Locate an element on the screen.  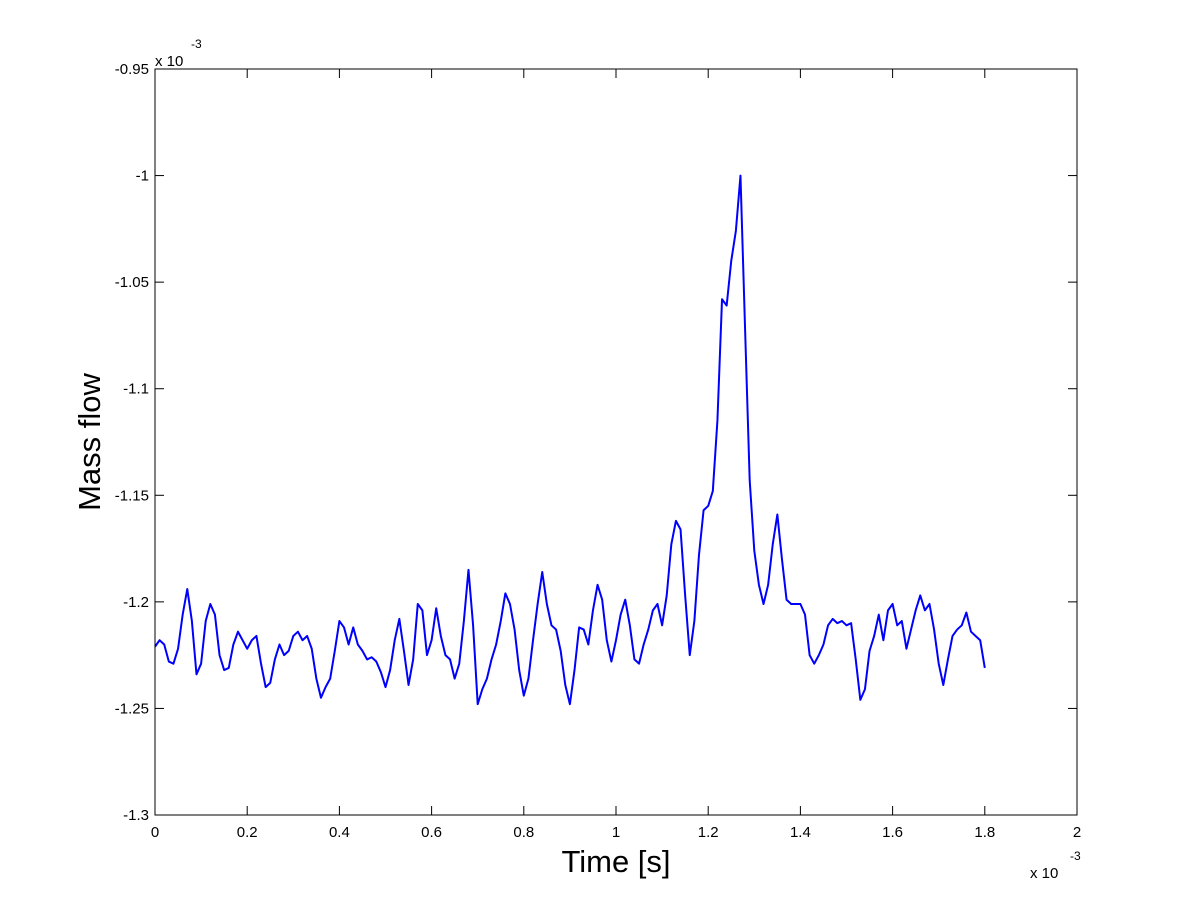
x-tick-label: 1 is located at coordinates (616, 832).